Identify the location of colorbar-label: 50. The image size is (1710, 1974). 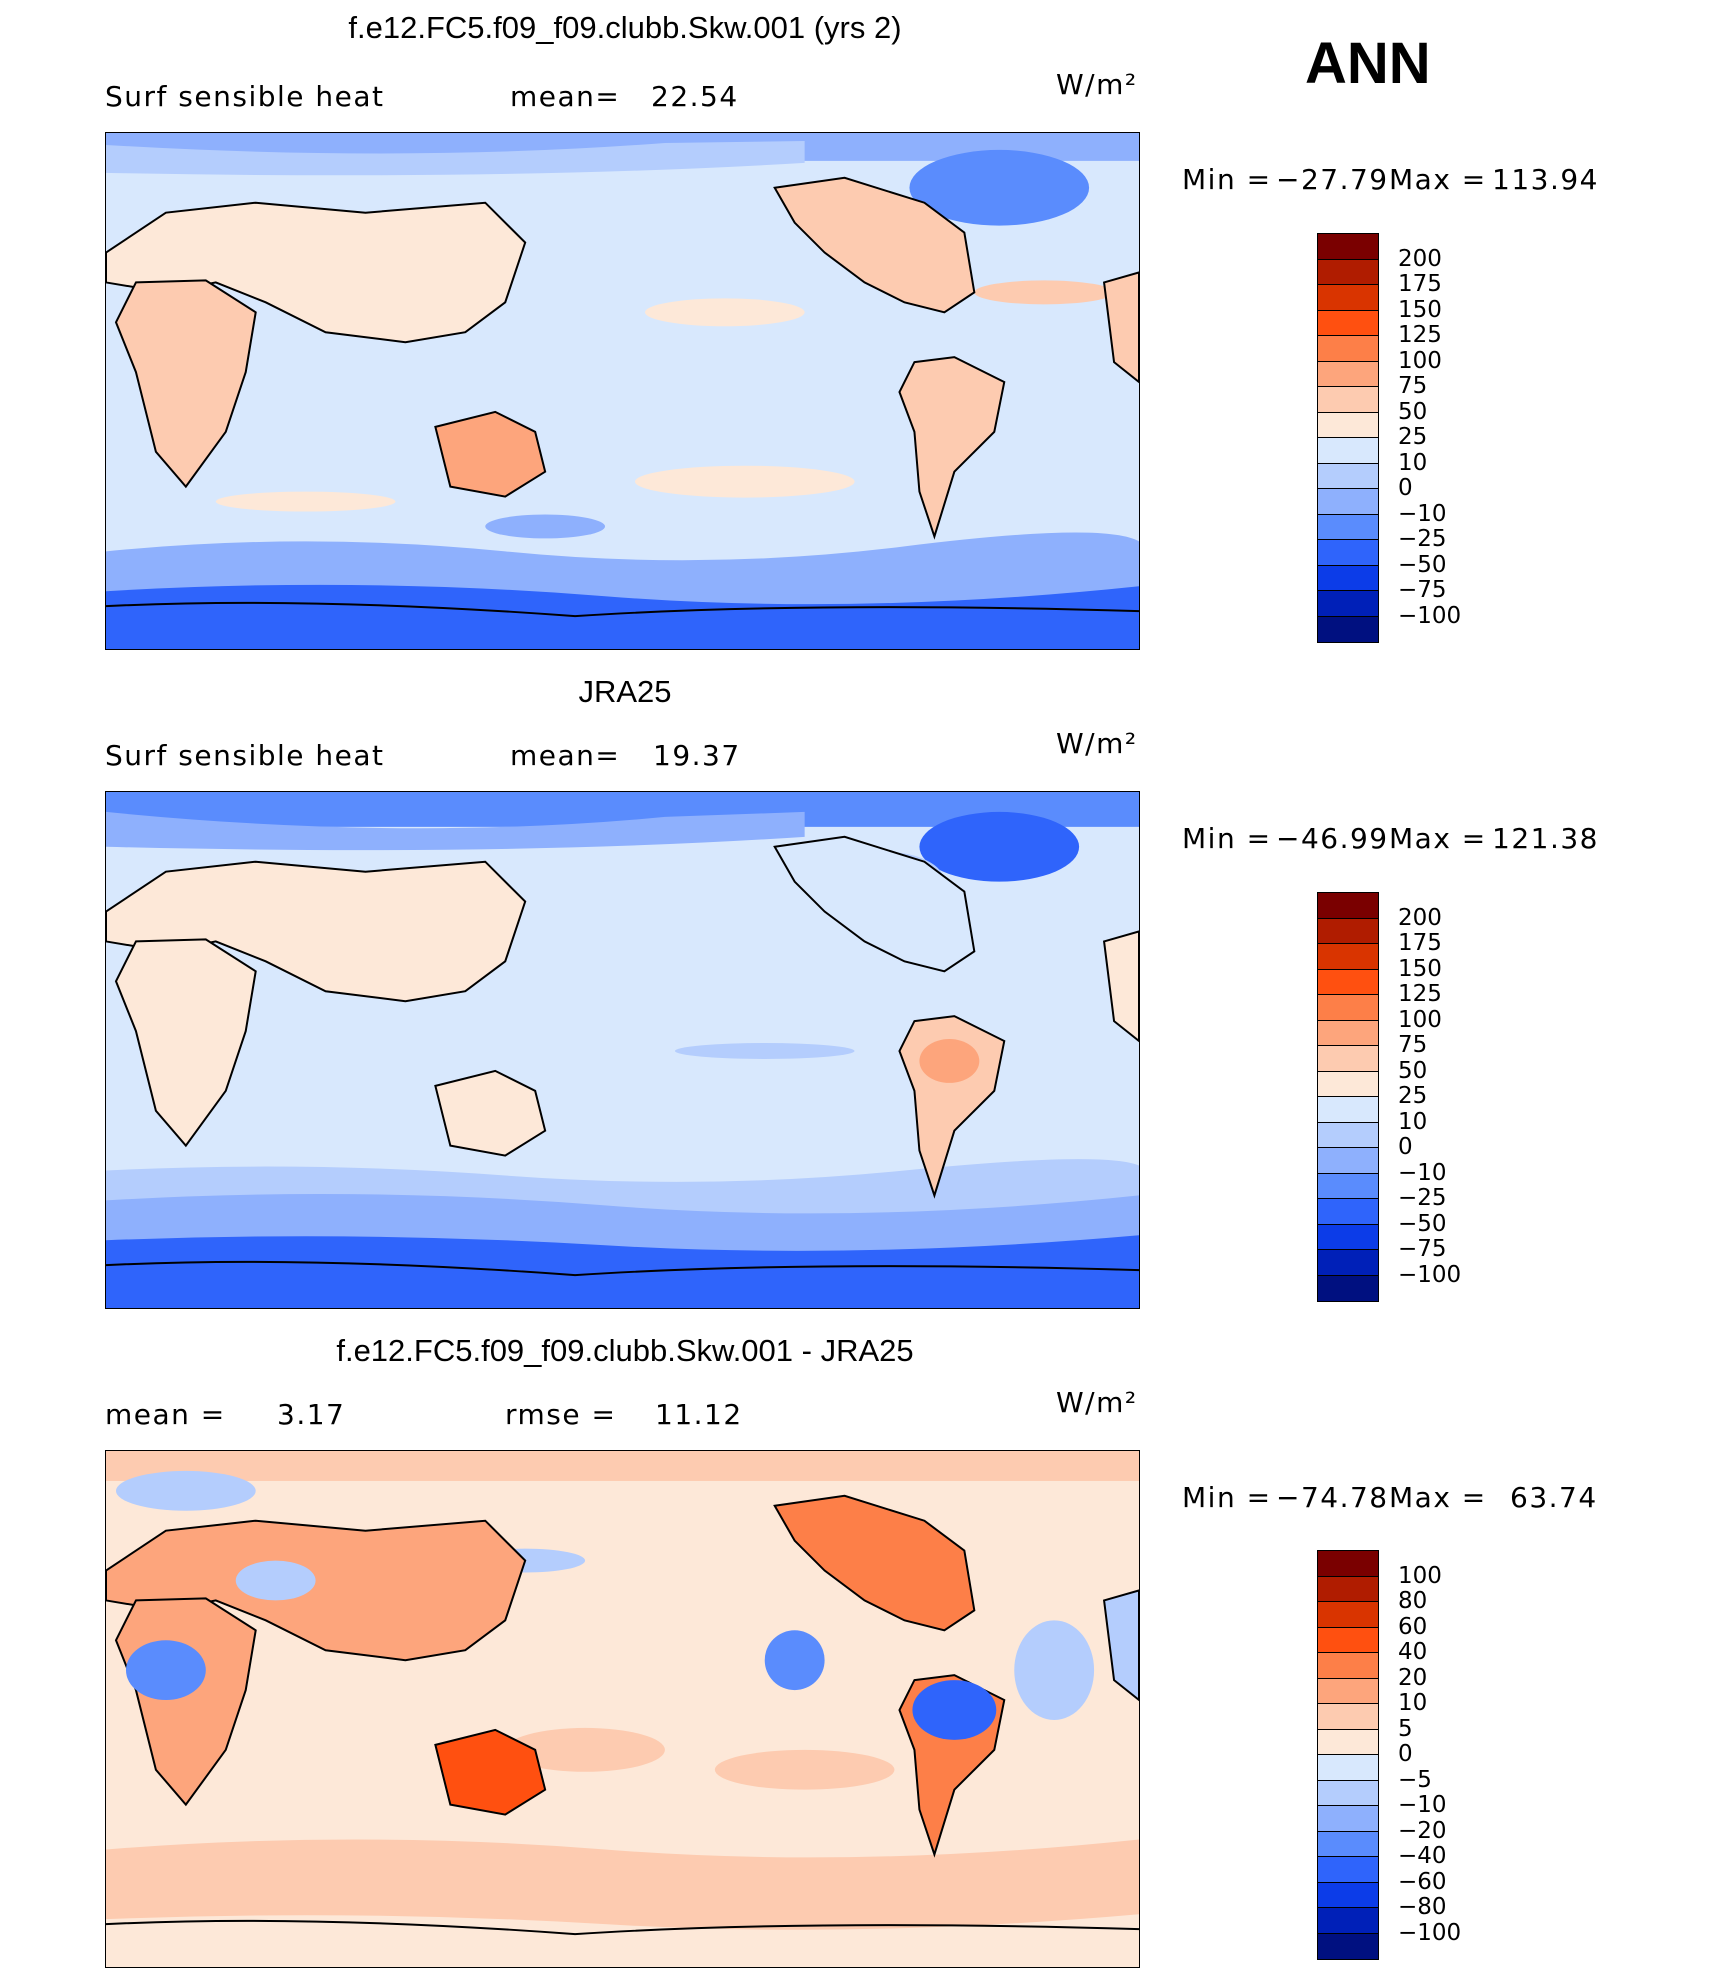
(1413, 411).